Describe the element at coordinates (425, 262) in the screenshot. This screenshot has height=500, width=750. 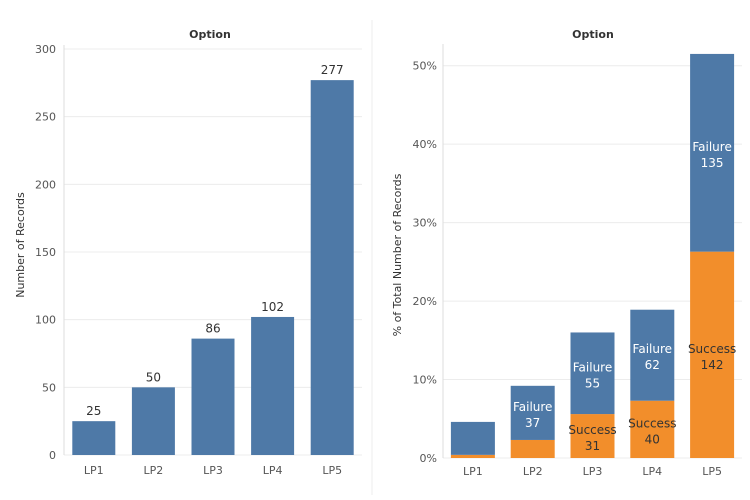
I see `right-y-ticks: 0% 10% 20% 30% 40% 50%` at that location.